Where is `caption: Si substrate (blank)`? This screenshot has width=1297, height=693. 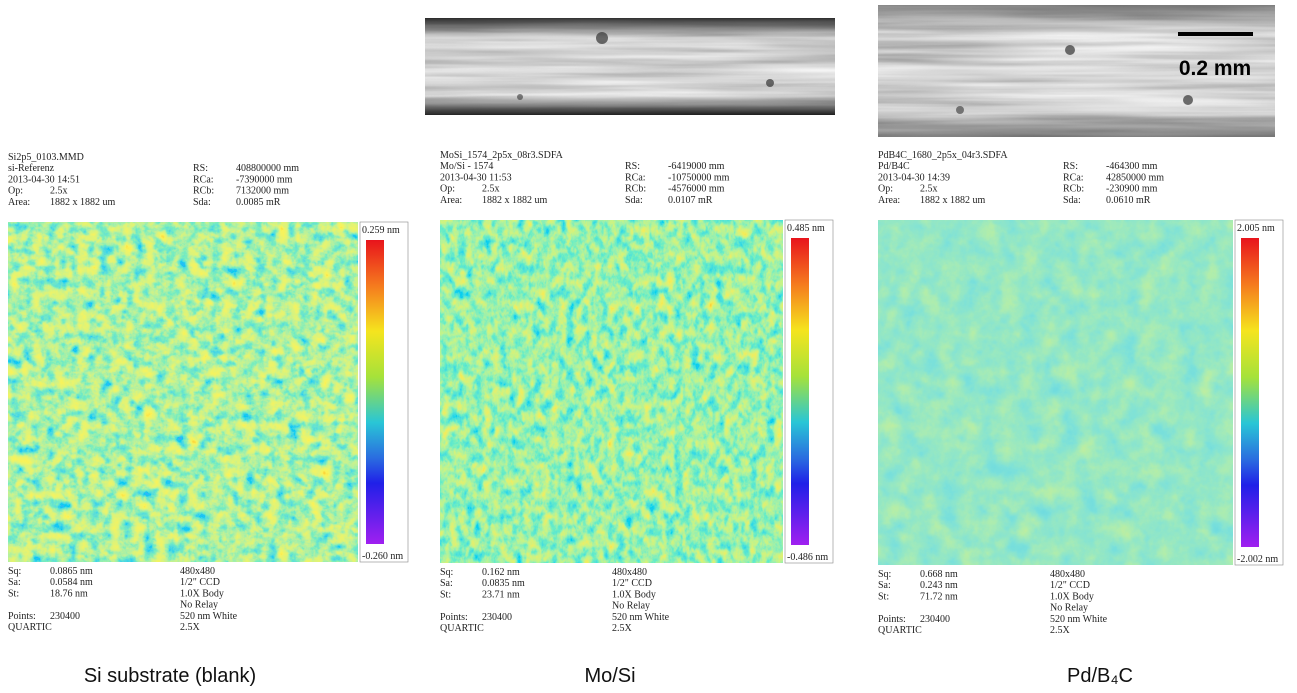 caption: Si substrate (blank) is located at coordinates (170, 676).